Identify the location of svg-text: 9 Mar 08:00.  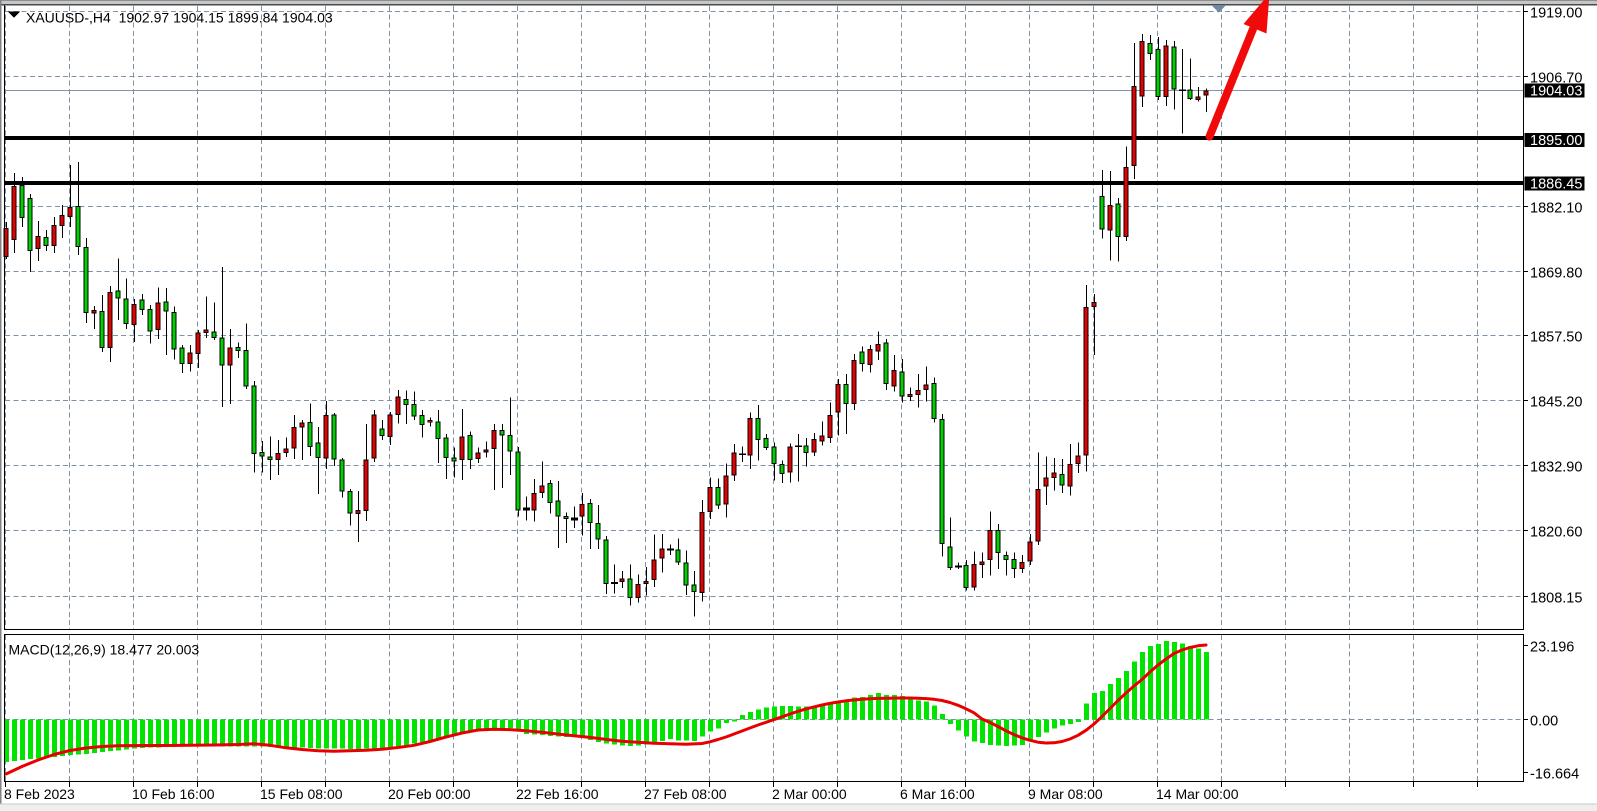
(1065, 794).